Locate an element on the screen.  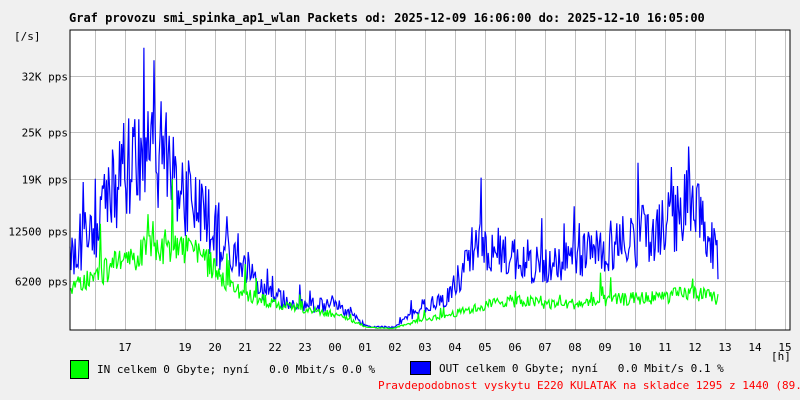
x-tick-label: 19 is located at coordinates (184, 347).